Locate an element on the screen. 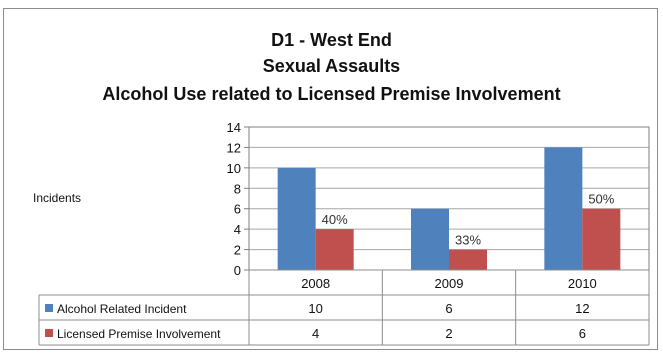  bar-alcohol-2010 is located at coordinates (563, 208).